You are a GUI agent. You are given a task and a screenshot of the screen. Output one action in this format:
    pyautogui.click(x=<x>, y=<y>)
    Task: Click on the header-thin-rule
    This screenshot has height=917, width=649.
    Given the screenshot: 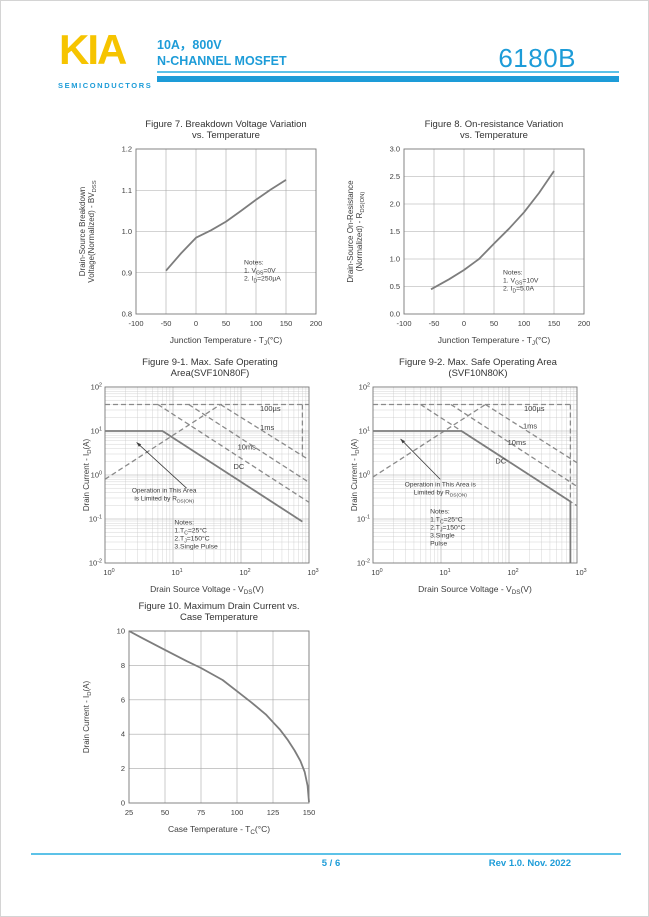 What is the action you would take?
    pyautogui.click(x=388, y=72)
    